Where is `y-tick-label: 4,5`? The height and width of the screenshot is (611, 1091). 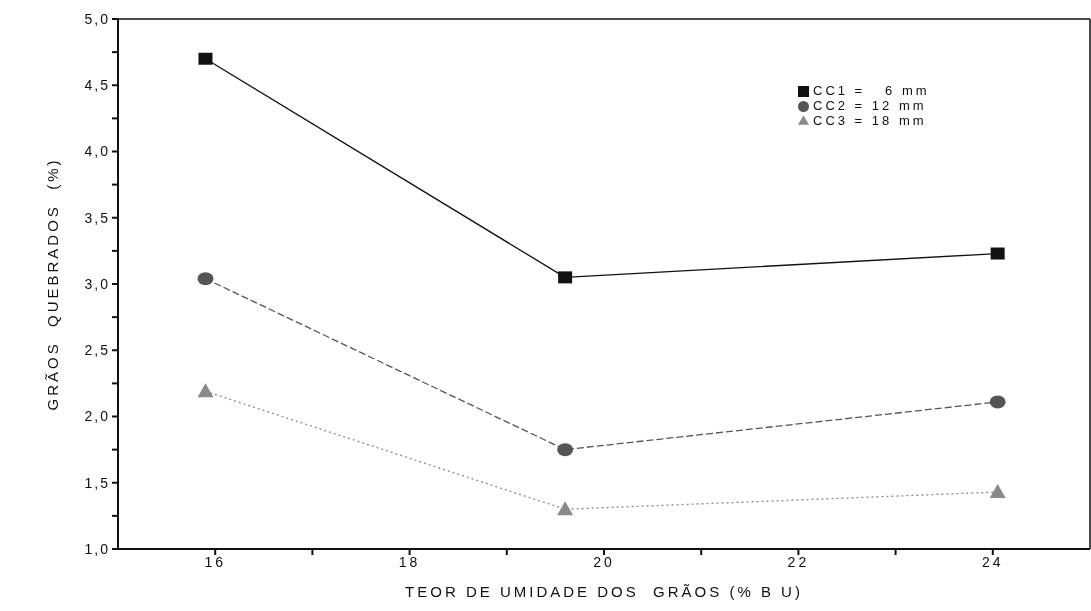
y-tick-label: 4,5 is located at coordinates (97, 85).